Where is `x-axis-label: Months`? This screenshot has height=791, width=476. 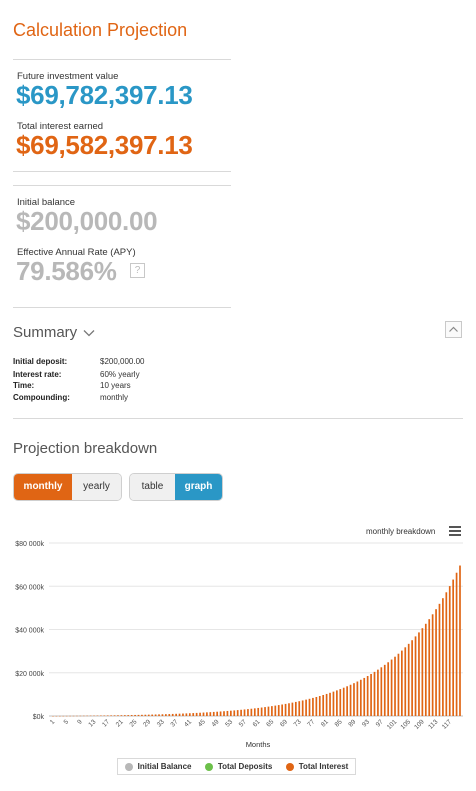
x-axis-label: Months is located at coordinates (258, 744).